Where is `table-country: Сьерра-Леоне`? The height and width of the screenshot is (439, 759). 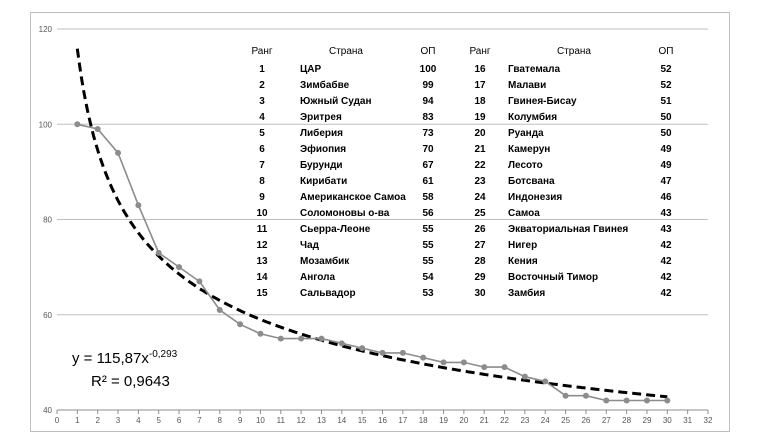 table-country: Сьерра-Леоне is located at coordinates (335, 229).